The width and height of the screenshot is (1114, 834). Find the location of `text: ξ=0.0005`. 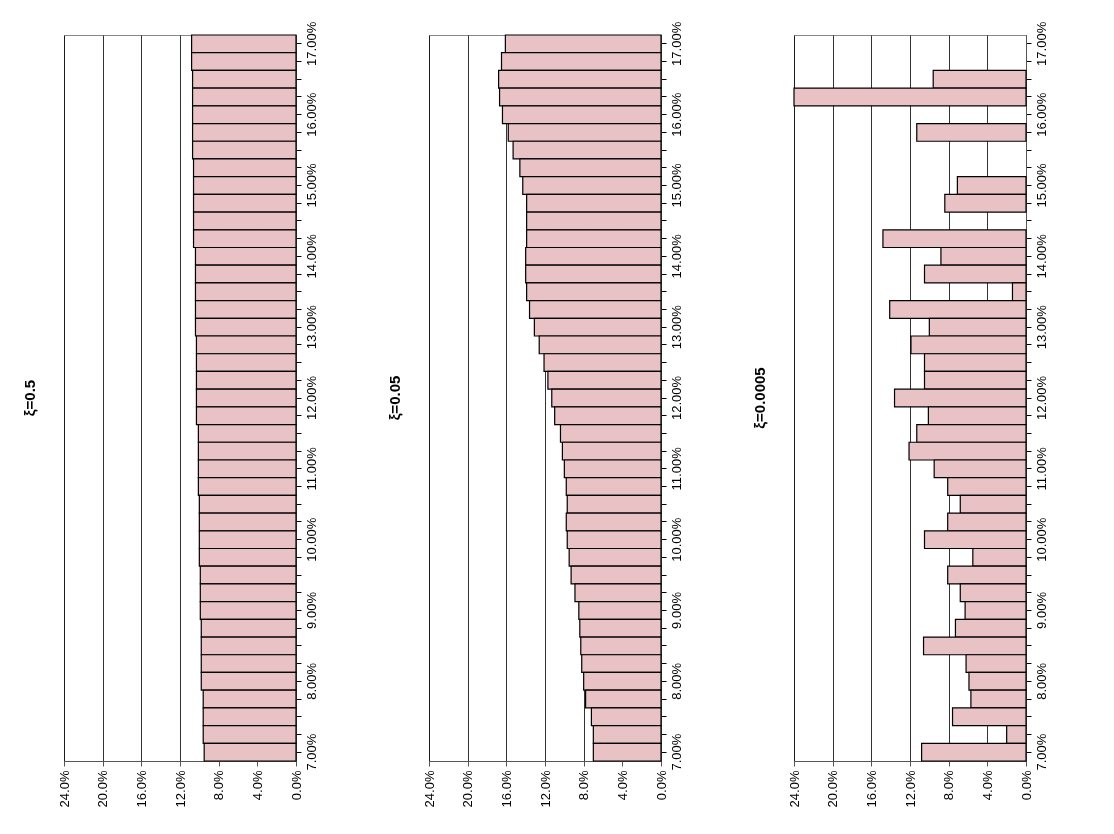

text: ξ=0.0005 is located at coordinates (759, 398).